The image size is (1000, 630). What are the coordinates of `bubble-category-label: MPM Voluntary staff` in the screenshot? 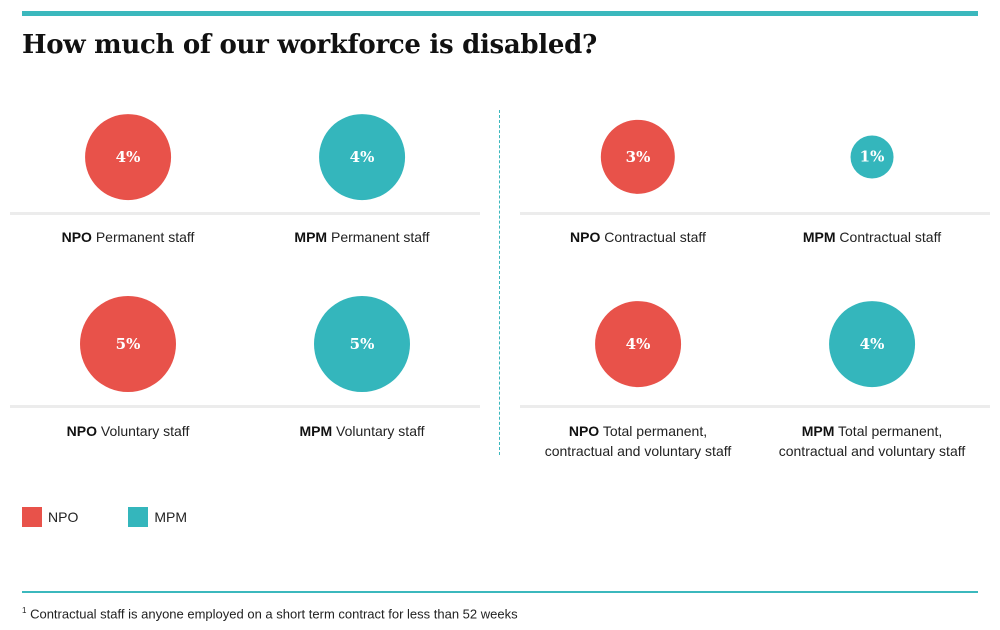 It's located at (362, 431).